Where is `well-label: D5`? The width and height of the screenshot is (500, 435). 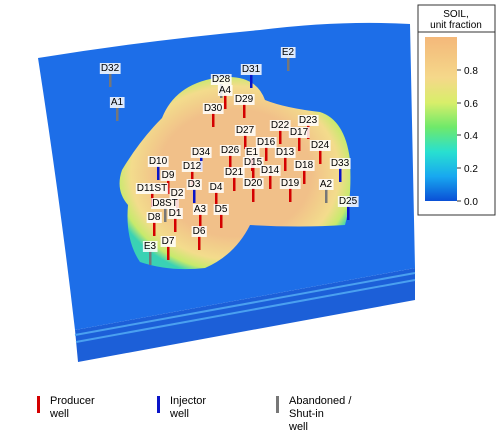 well-label: D5 is located at coordinates (221, 209).